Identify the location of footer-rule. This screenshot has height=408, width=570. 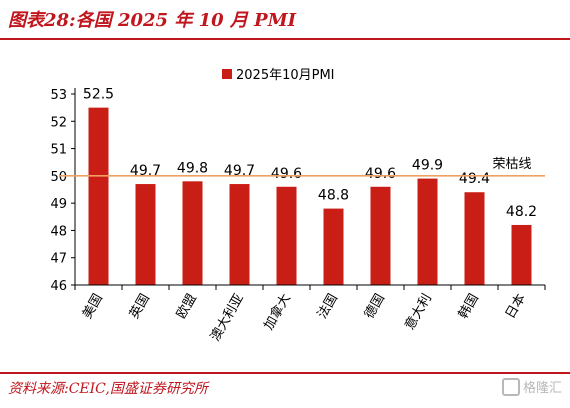
(285, 373).